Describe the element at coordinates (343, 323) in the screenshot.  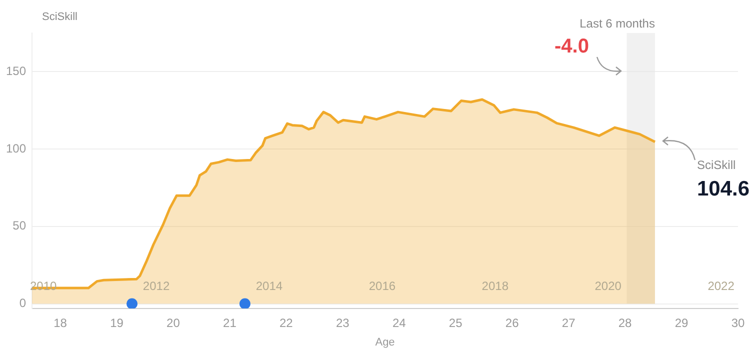
I see `x-tick-label: 23` at that location.